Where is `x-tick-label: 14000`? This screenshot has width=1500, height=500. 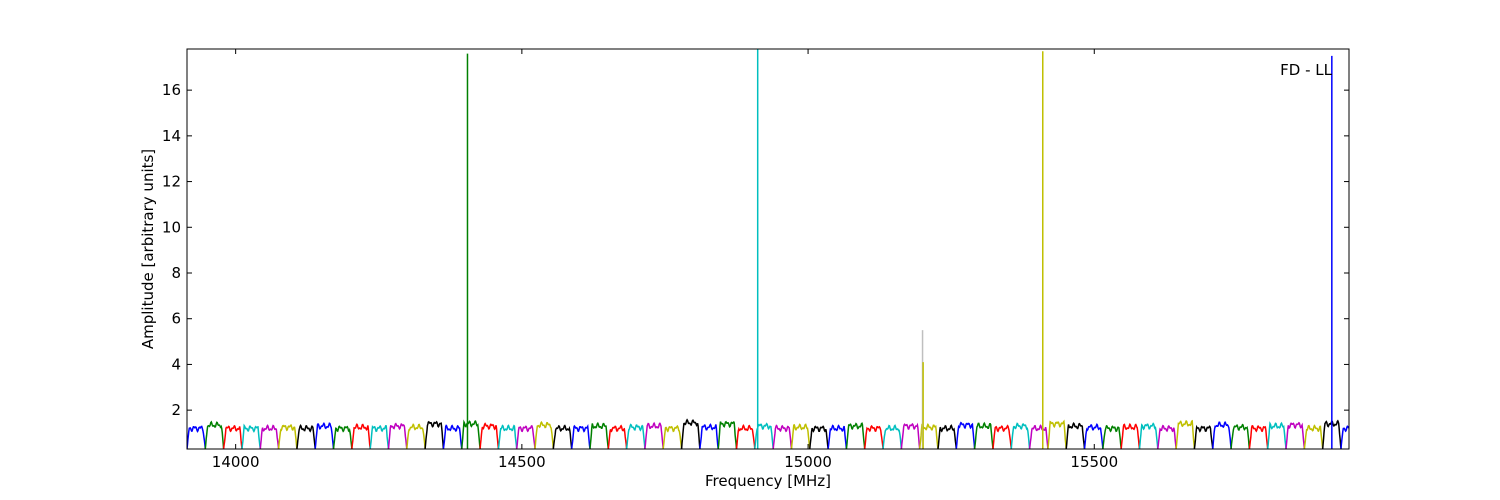
x-tick-label: 14000 is located at coordinates (236, 462).